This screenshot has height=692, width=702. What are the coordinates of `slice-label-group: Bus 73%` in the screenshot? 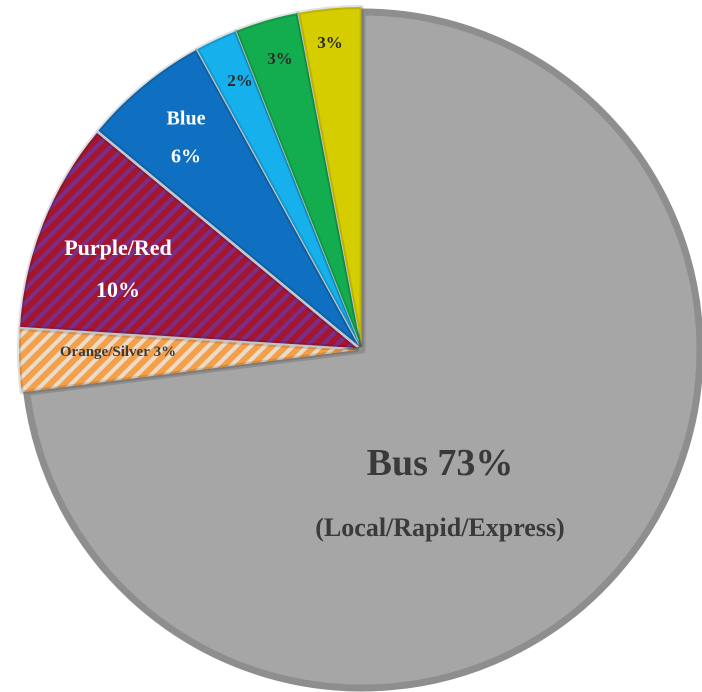 It's located at (440, 463).